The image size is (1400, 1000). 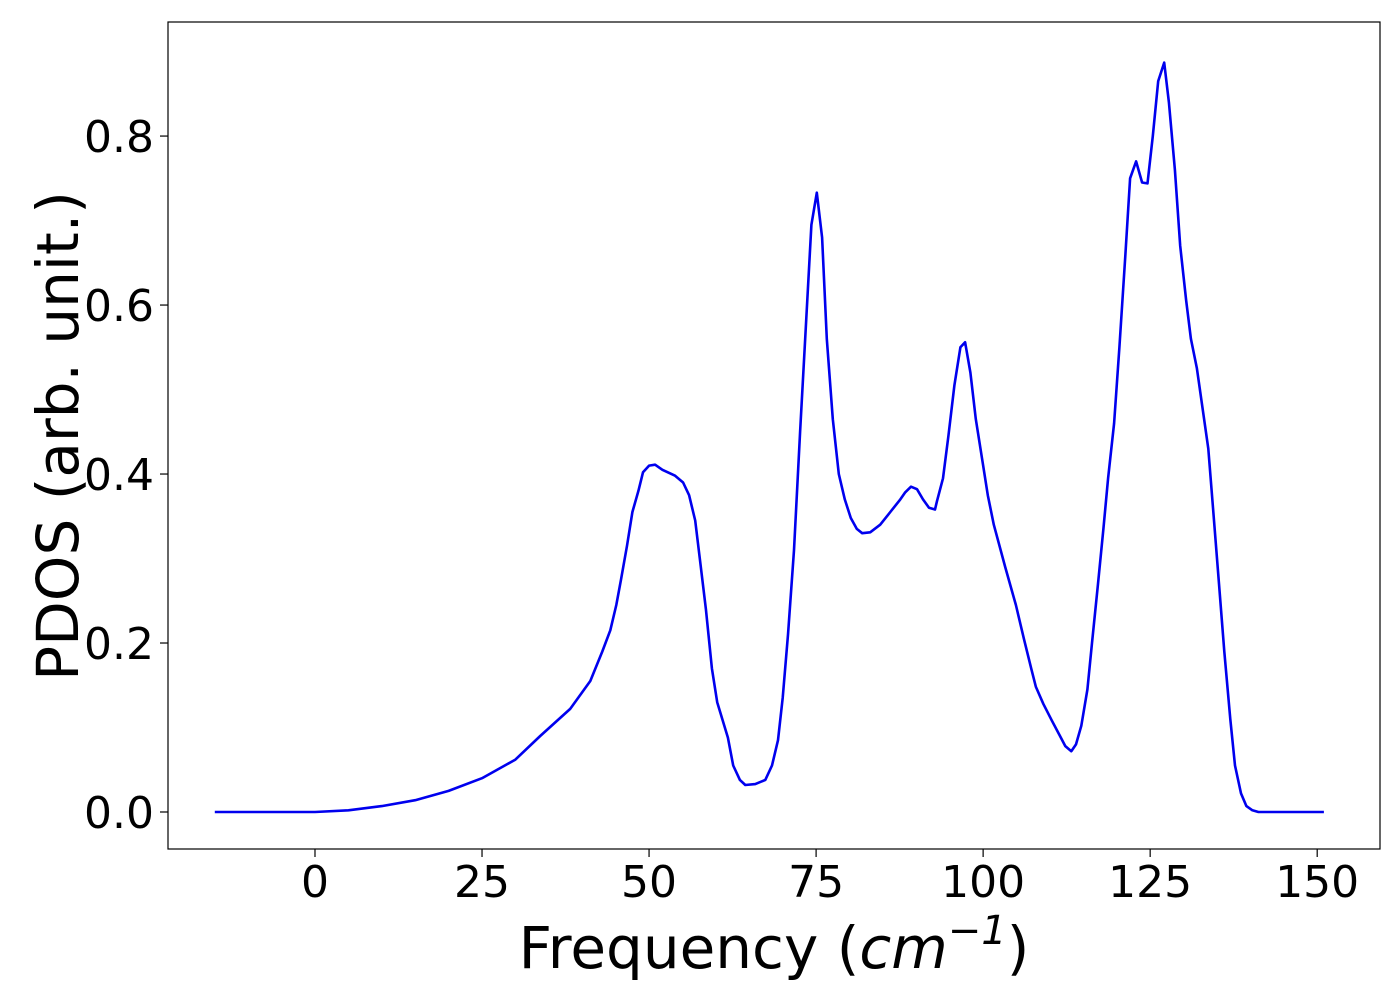 What do you see at coordinates (1317, 882) in the screenshot?
I see `x-tick-label: 150` at bounding box center [1317, 882].